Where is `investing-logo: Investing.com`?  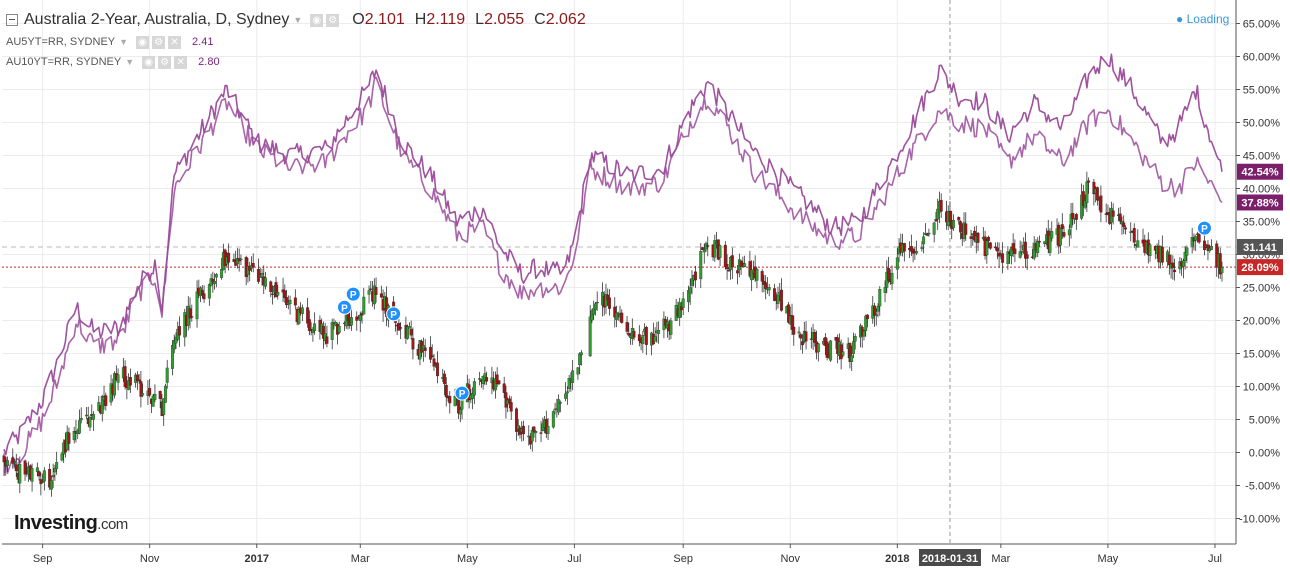
investing-logo: Investing.com is located at coordinates (71, 523).